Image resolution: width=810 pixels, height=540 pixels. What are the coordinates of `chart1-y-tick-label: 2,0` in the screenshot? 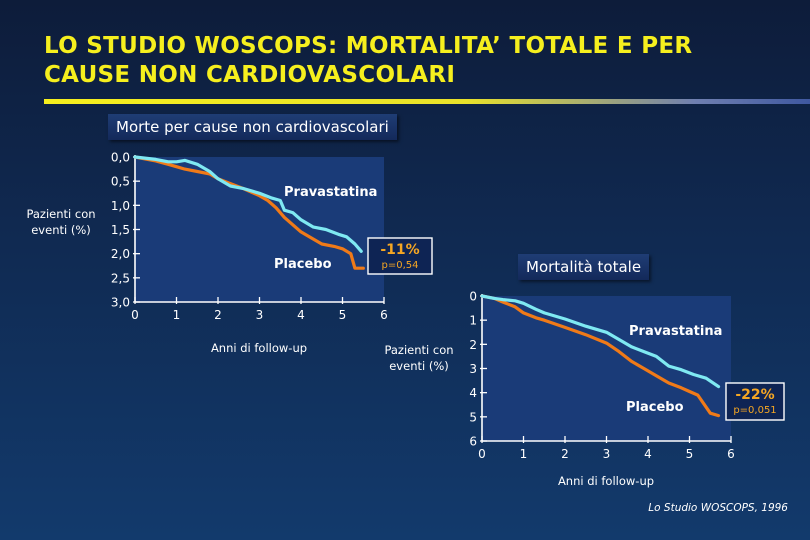 It's located at (120, 254).